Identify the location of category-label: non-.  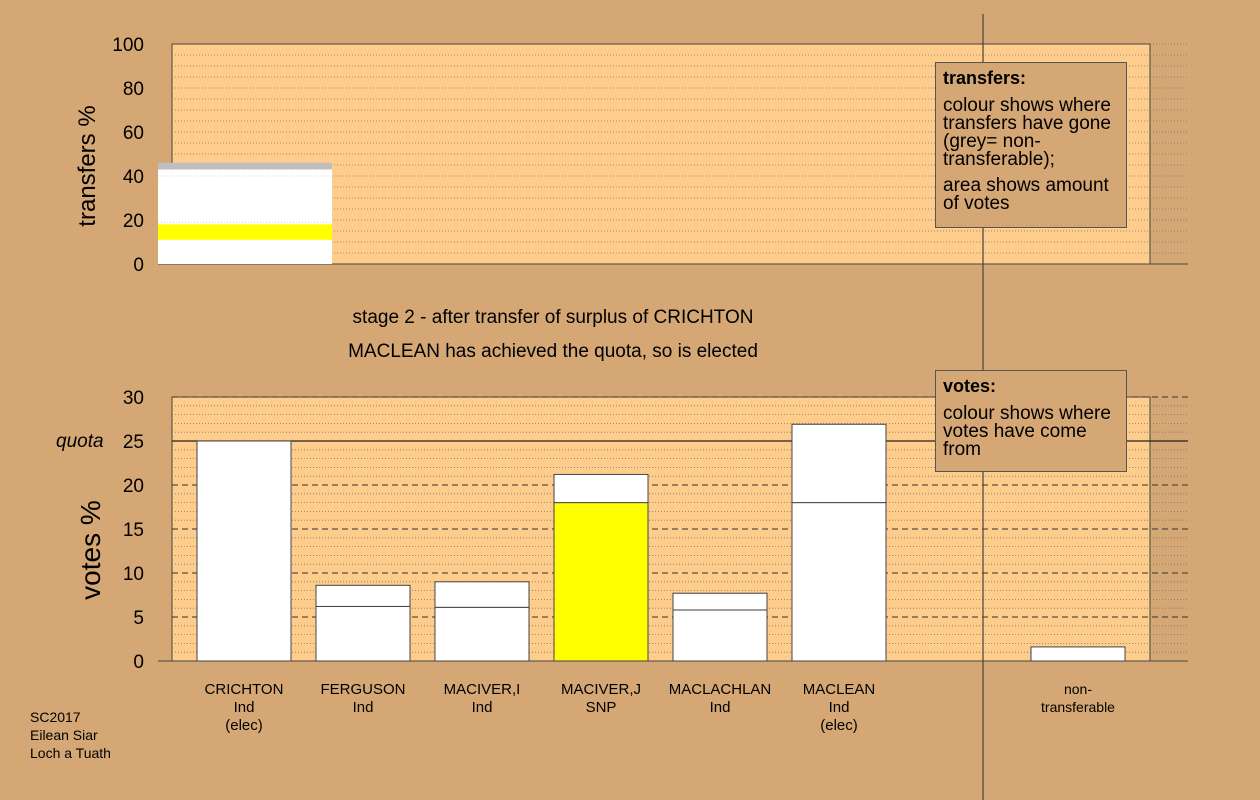
(1078, 689).